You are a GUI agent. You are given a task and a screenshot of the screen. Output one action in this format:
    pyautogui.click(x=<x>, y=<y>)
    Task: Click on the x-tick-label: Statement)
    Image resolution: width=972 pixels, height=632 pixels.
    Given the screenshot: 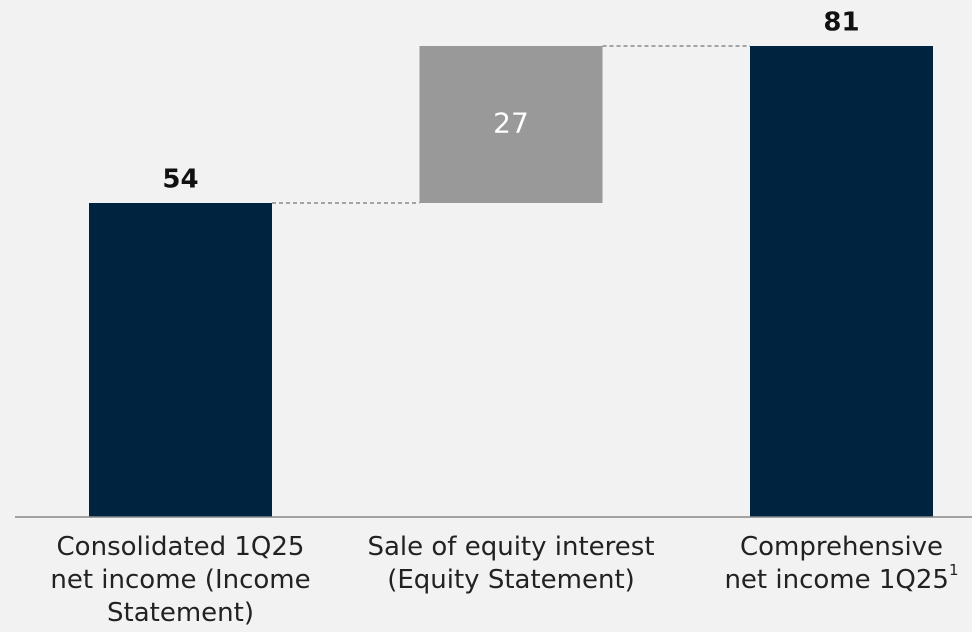 What is the action you would take?
    pyautogui.click(x=180, y=613)
    